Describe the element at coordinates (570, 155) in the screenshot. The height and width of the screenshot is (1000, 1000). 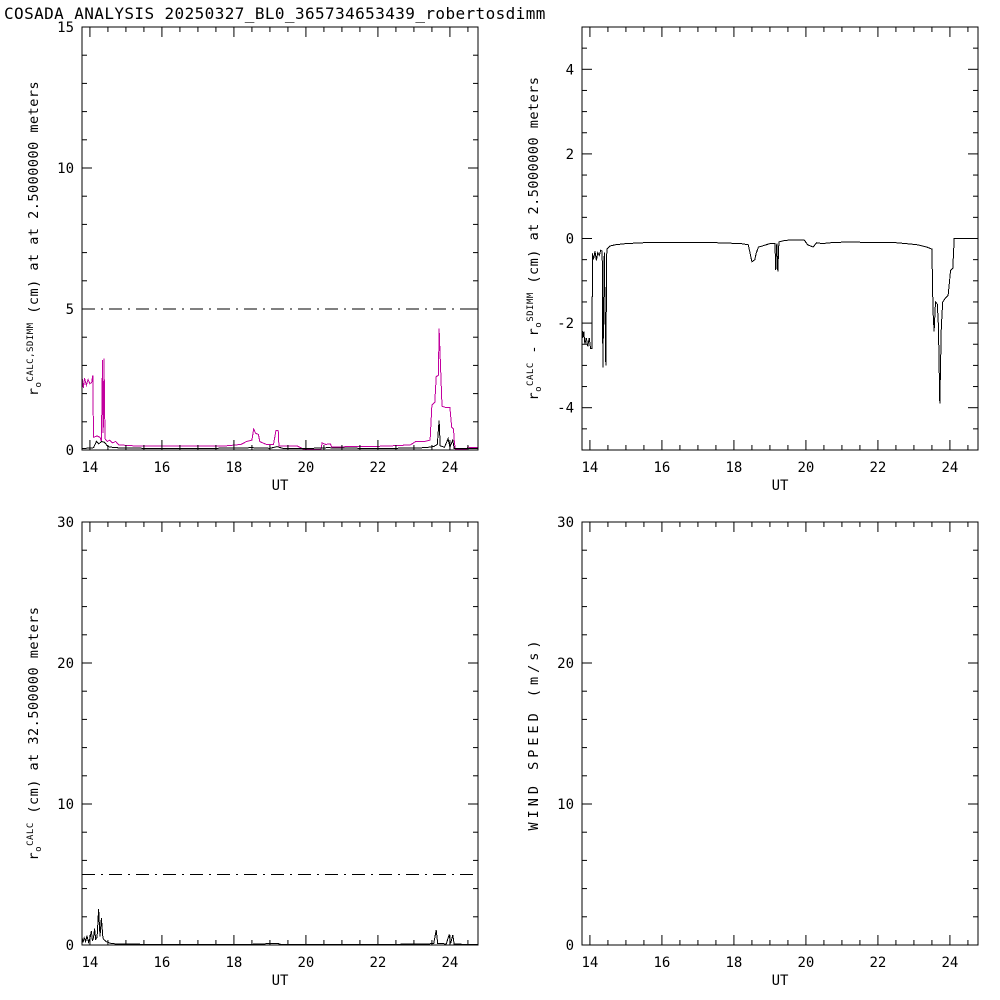
I see `y-tick-label: 2` at that location.